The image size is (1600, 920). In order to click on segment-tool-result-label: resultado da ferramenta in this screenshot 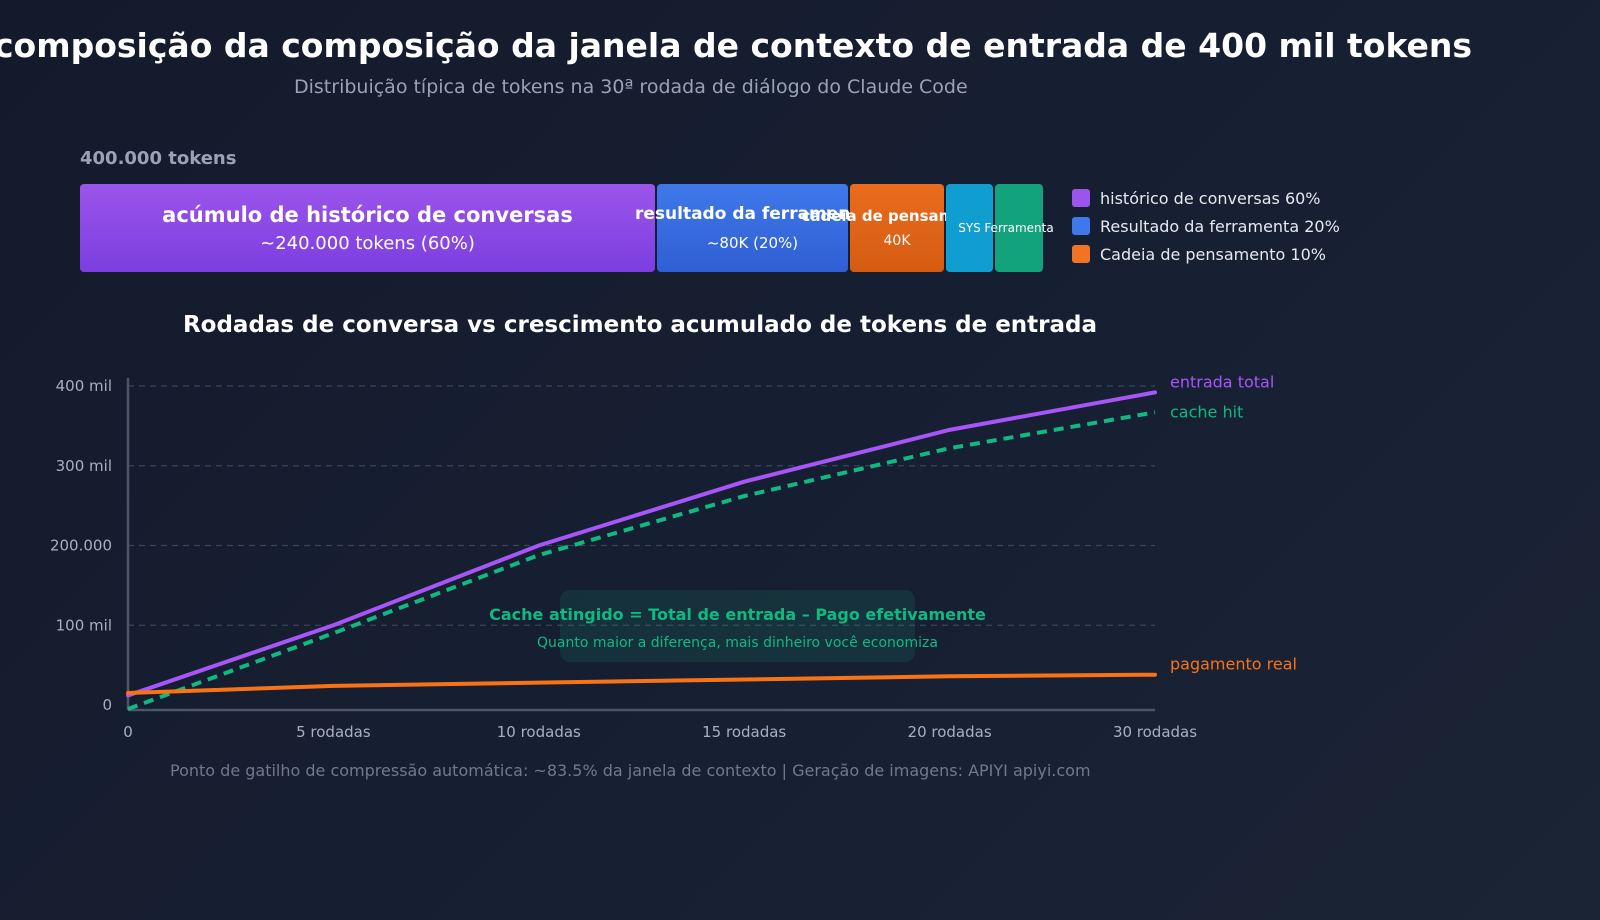, I will do `click(752, 214)`.